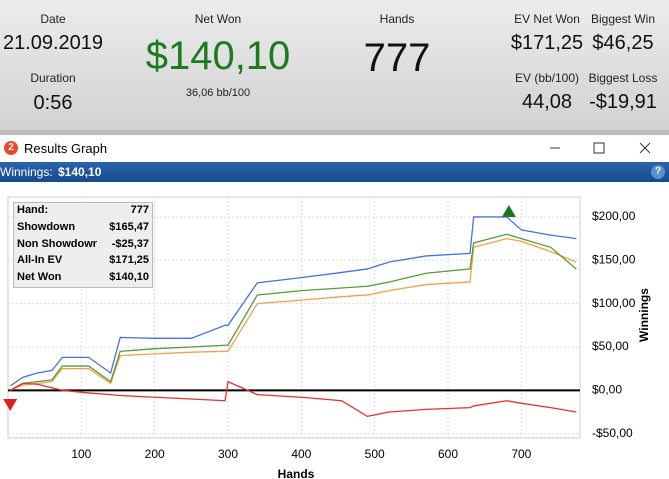 The width and height of the screenshot is (669, 479). I want to click on summary-label: Hand:, so click(33, 210).